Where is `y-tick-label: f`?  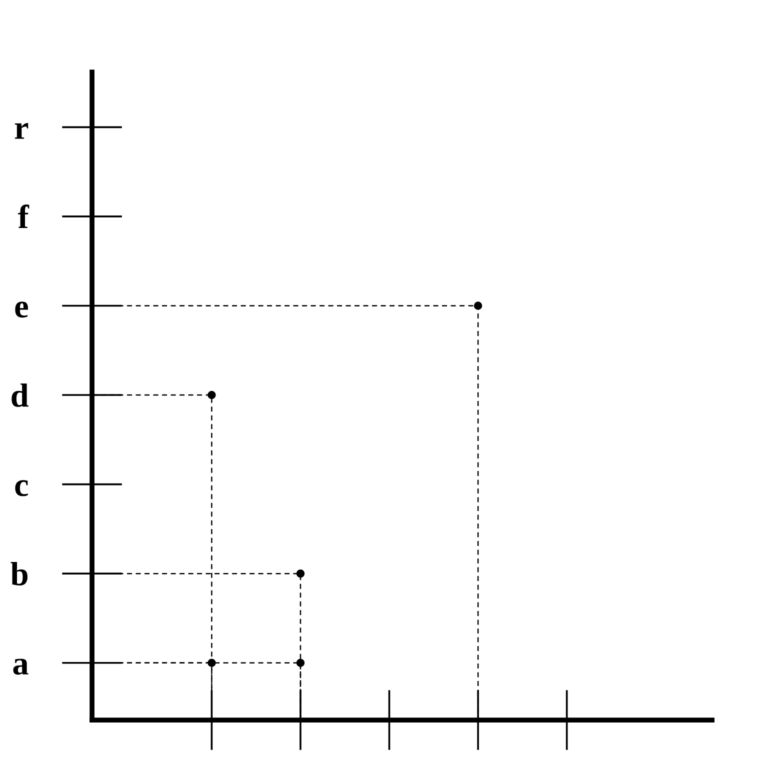 y-tick-label: f is located at coordinates (24, 216).